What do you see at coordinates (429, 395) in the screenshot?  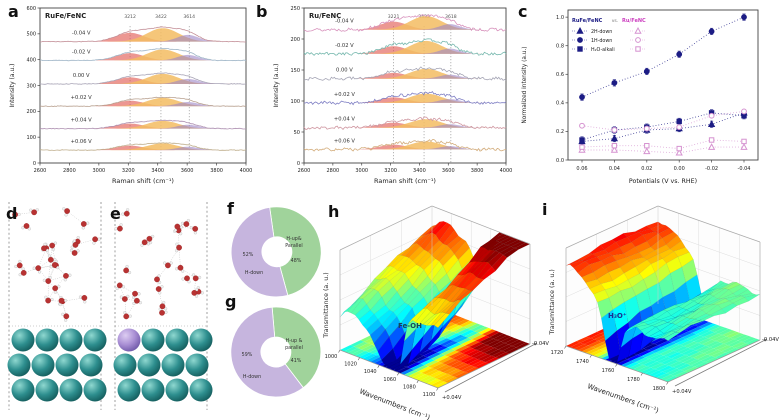 I see `svg-text: 1100` at bounding box center [429, 395].